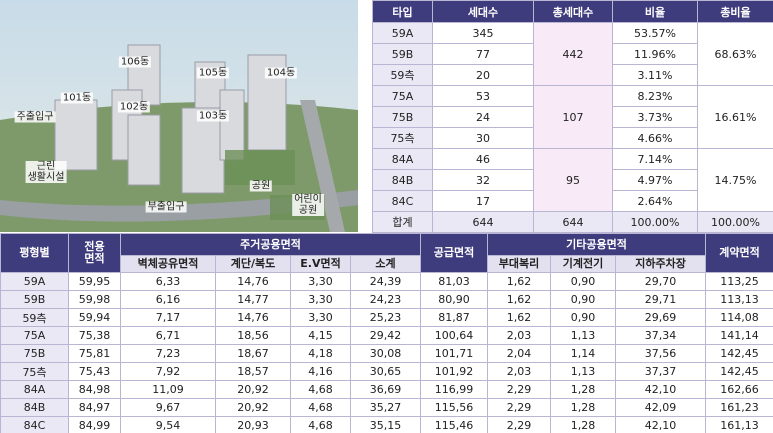  I want to click on ratio-cell: 4.97%, so click(655, 180).